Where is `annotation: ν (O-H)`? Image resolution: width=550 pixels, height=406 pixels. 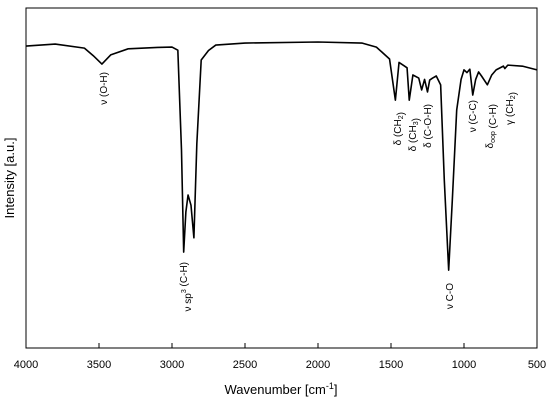
annotation: ν (O-H) is located at coordinates (104, 88).